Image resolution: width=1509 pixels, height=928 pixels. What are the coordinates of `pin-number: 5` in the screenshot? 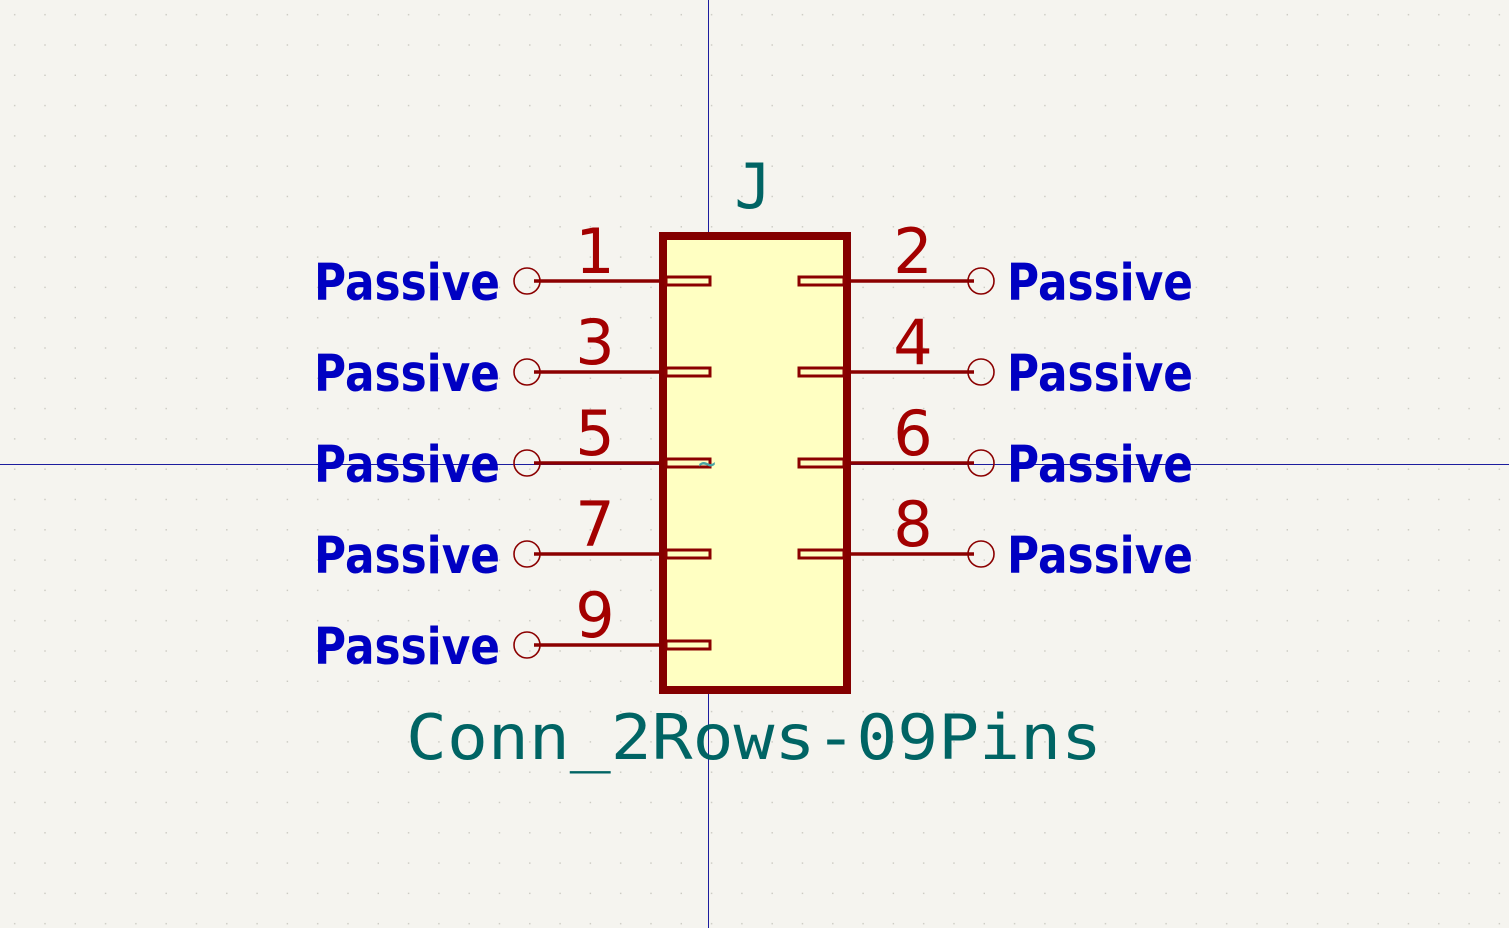 It's located at (594, 433).